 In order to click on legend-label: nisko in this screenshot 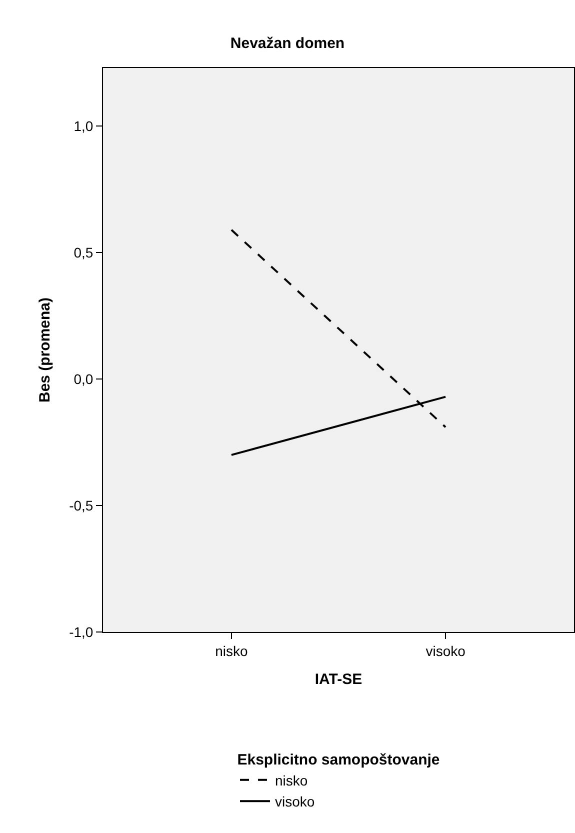, I will do `click(291, 780)`.